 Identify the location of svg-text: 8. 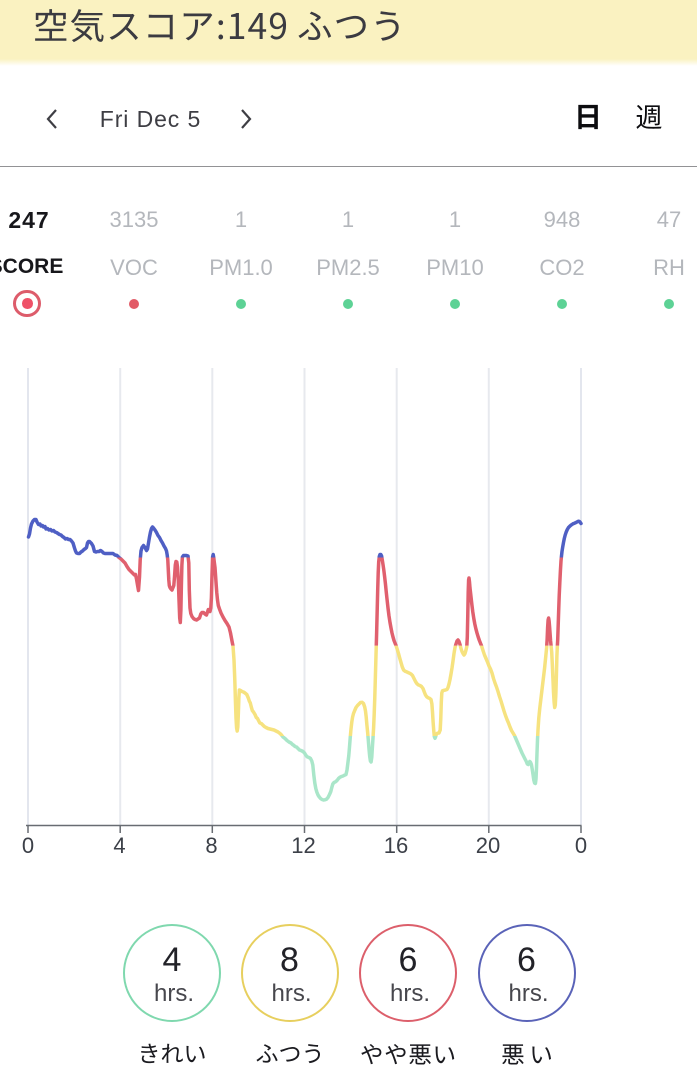
(211, 845).